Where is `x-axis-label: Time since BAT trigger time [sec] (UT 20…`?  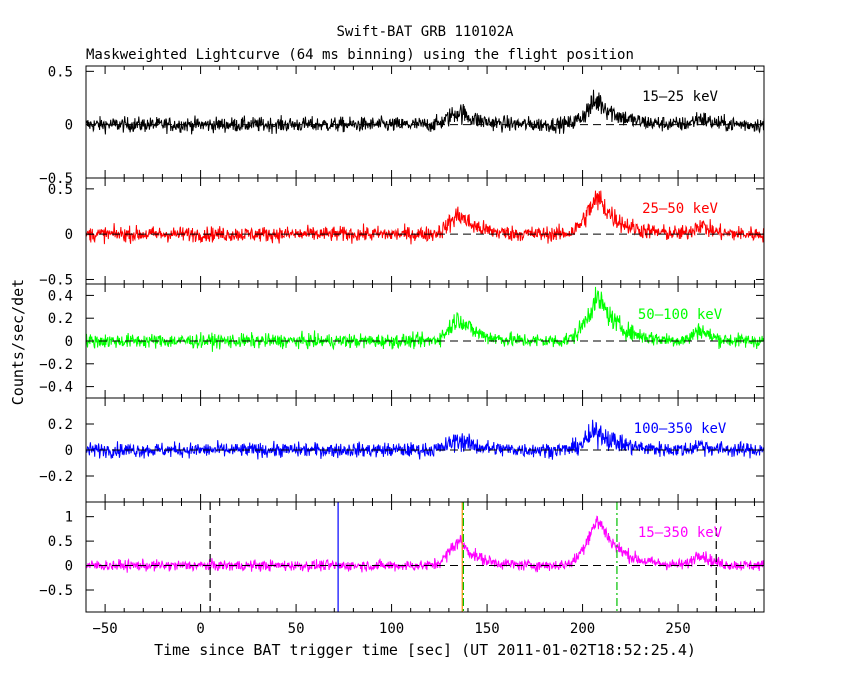 x-axis-label: Time since BAT trigger time [sec] (UT 20… is located at coordinates (425, 650).